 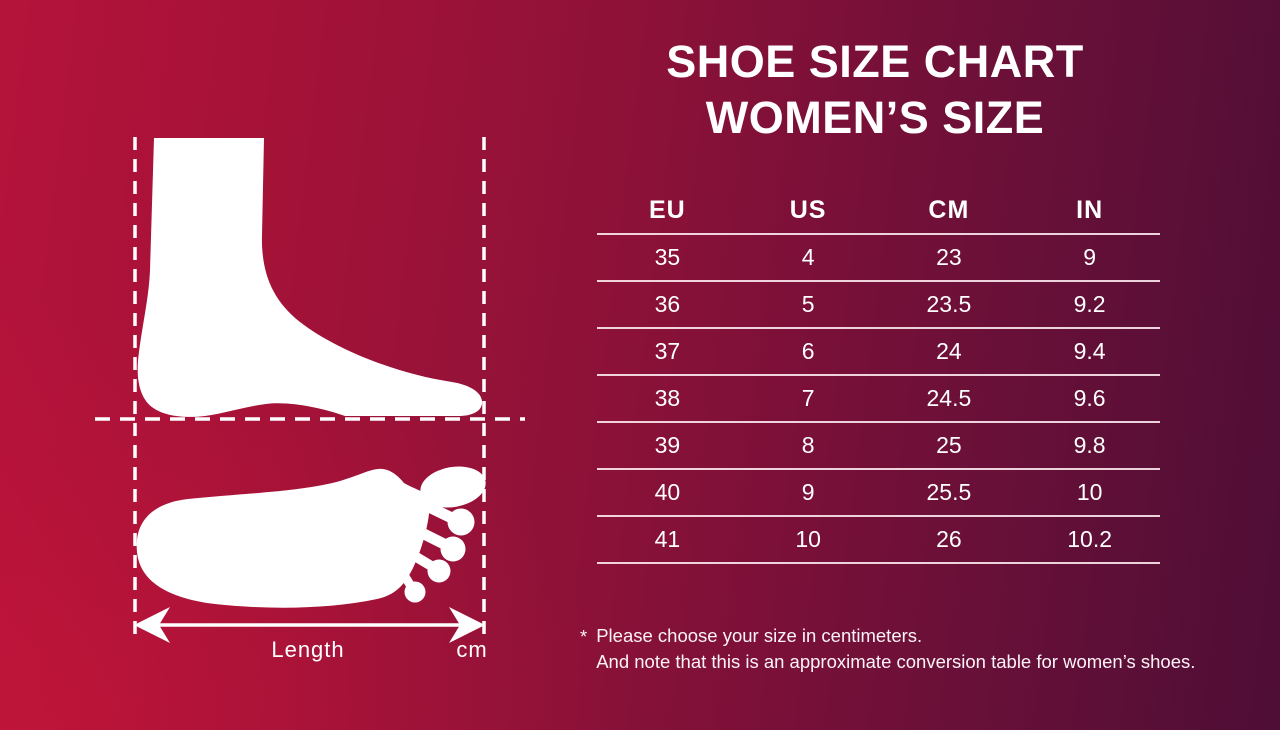 What do you see at coordinates (667, 539) in the screenshot?
I see `cell-eu: 41` at bounding box center [667, 539].